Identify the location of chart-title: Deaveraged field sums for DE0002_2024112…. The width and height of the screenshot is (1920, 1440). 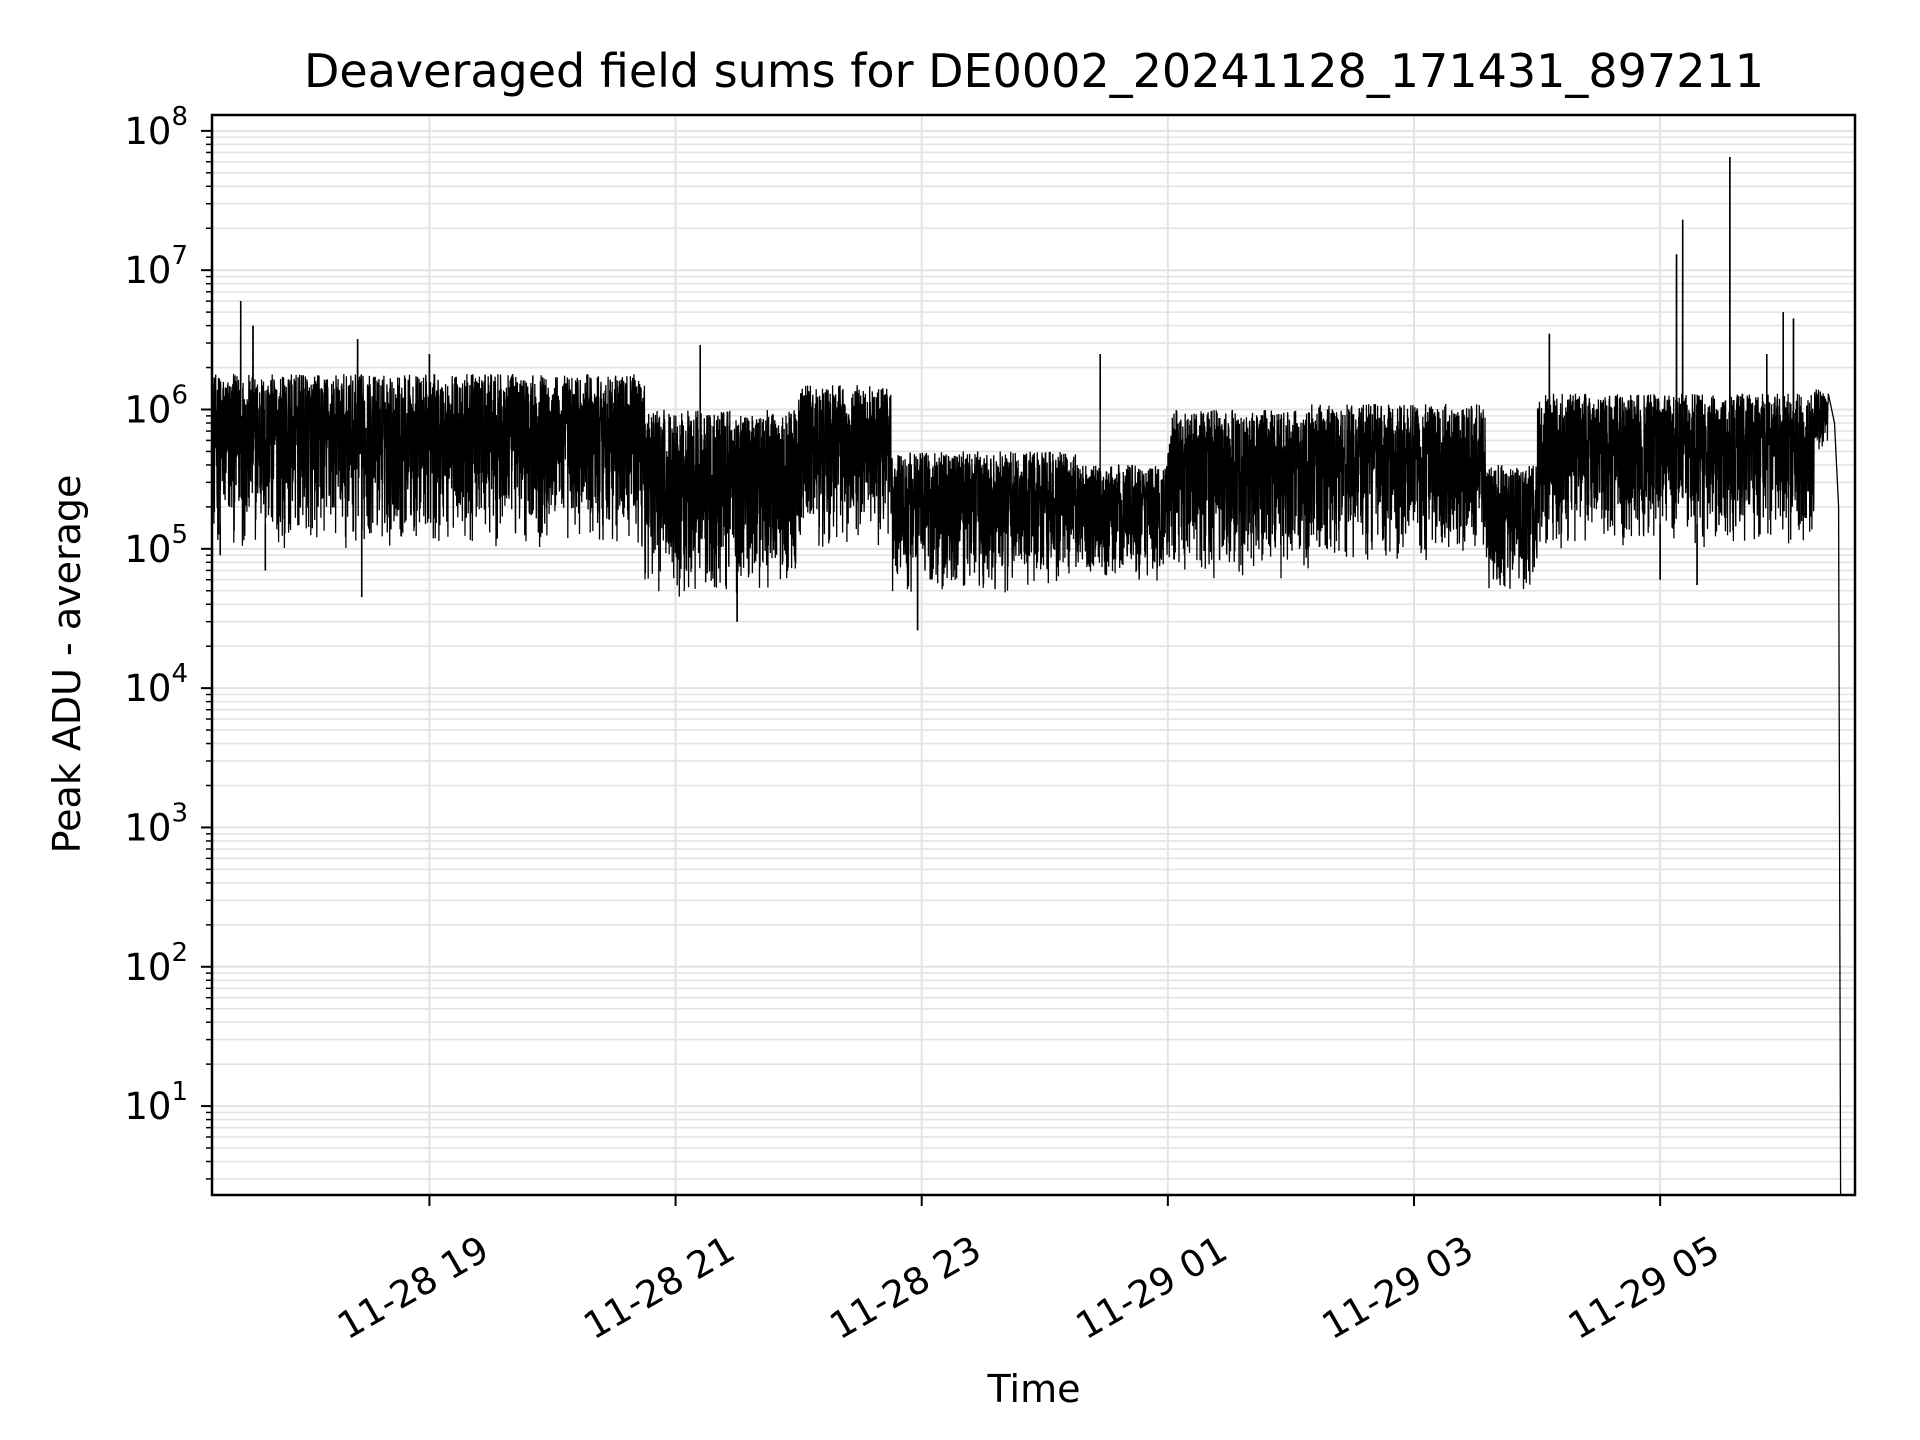
(1034, 71).